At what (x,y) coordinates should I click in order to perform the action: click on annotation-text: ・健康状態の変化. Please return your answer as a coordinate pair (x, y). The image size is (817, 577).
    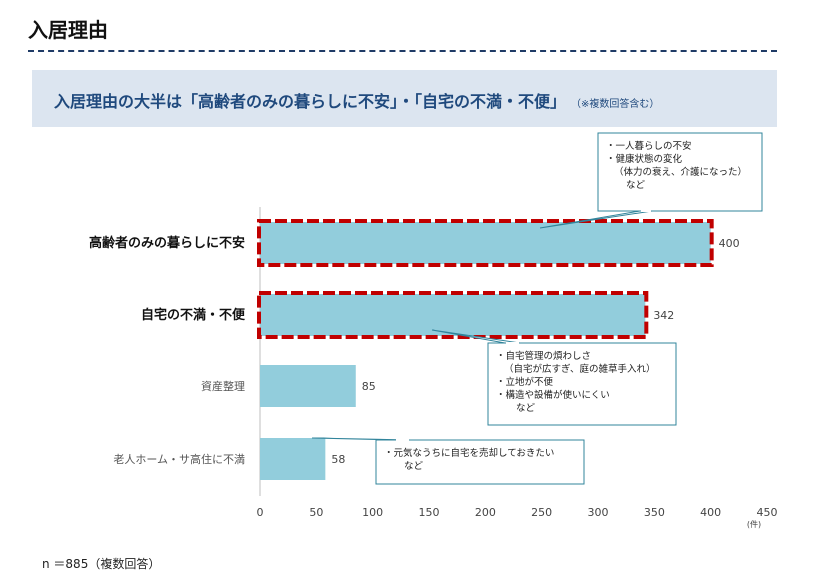
    Looking at the image, I should click on (644, 159).